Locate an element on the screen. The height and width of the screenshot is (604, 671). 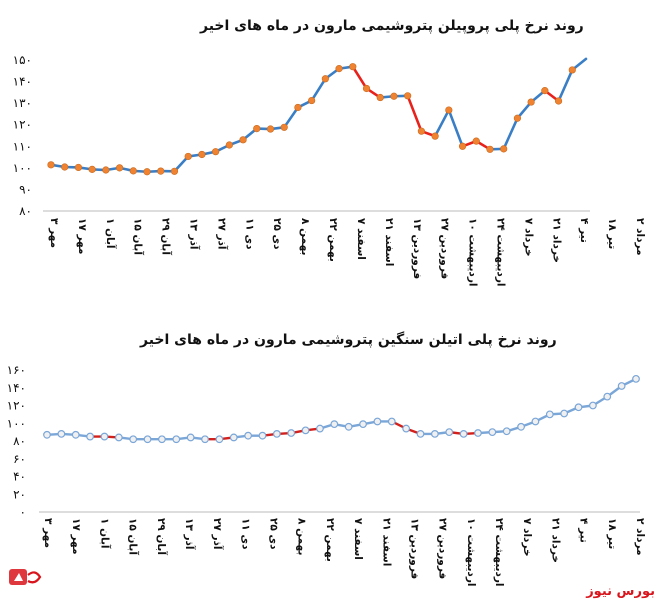
chart2-xtick-label: ۱۷ مهر is located at coordinates (76, 536).